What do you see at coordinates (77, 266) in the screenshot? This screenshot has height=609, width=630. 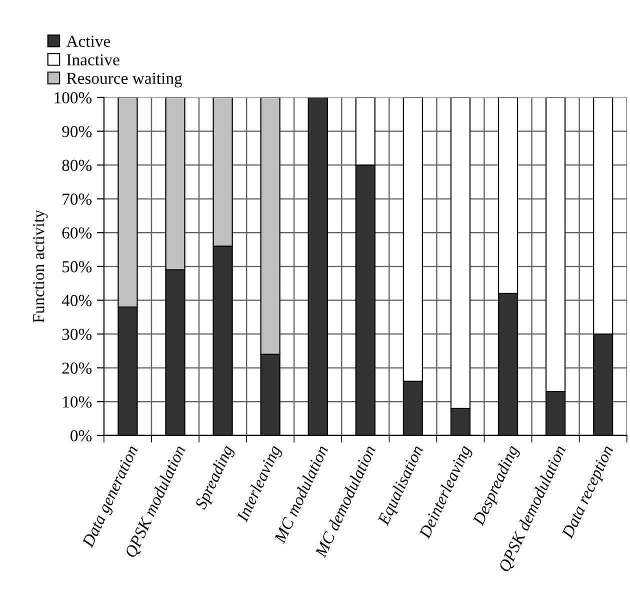 I see `y-tick-label: 50%` at bounding box center [77, 266].